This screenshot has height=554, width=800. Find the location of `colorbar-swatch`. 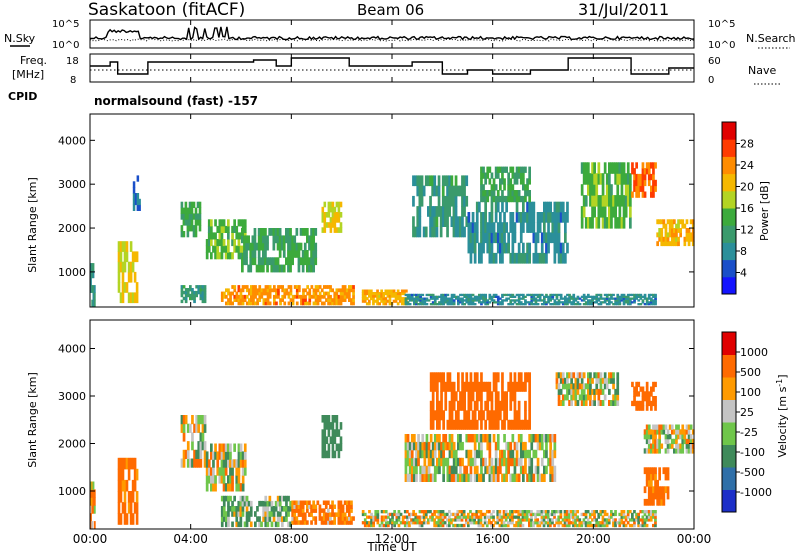

colorbar-swatch is located at coordinates (729, 456).